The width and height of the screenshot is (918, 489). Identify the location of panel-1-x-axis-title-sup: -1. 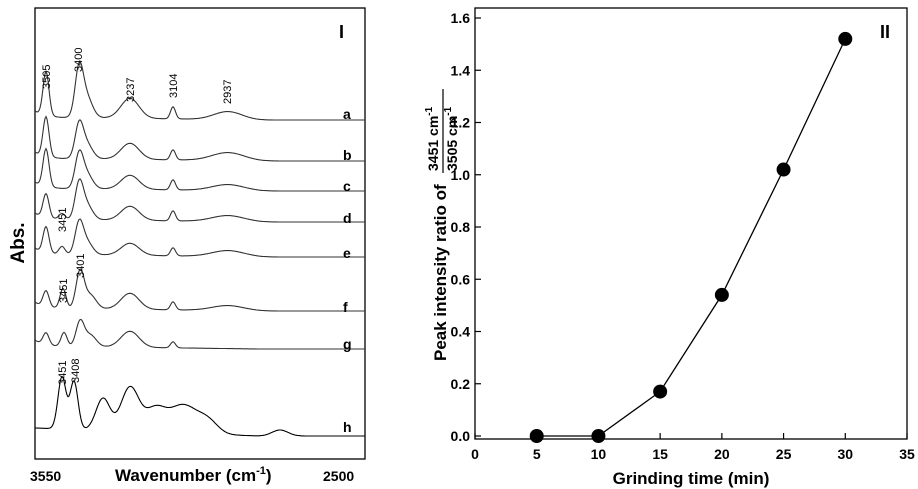
(261, 471).